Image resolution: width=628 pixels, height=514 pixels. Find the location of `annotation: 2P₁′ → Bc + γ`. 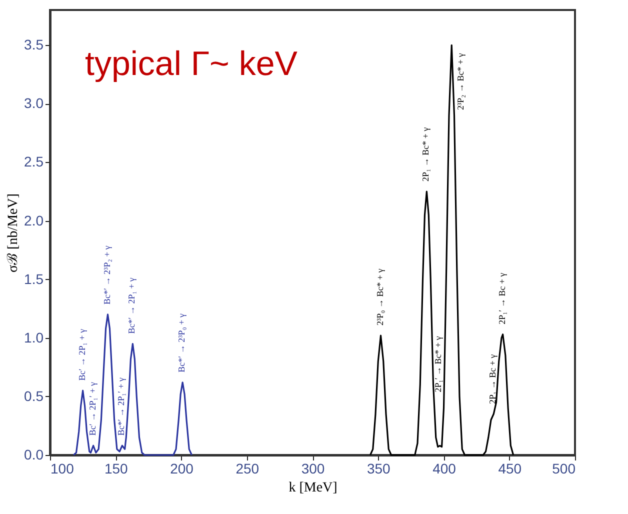

annotation: 2P₁′ → Bc + γ is located at coordinates (501, 298).